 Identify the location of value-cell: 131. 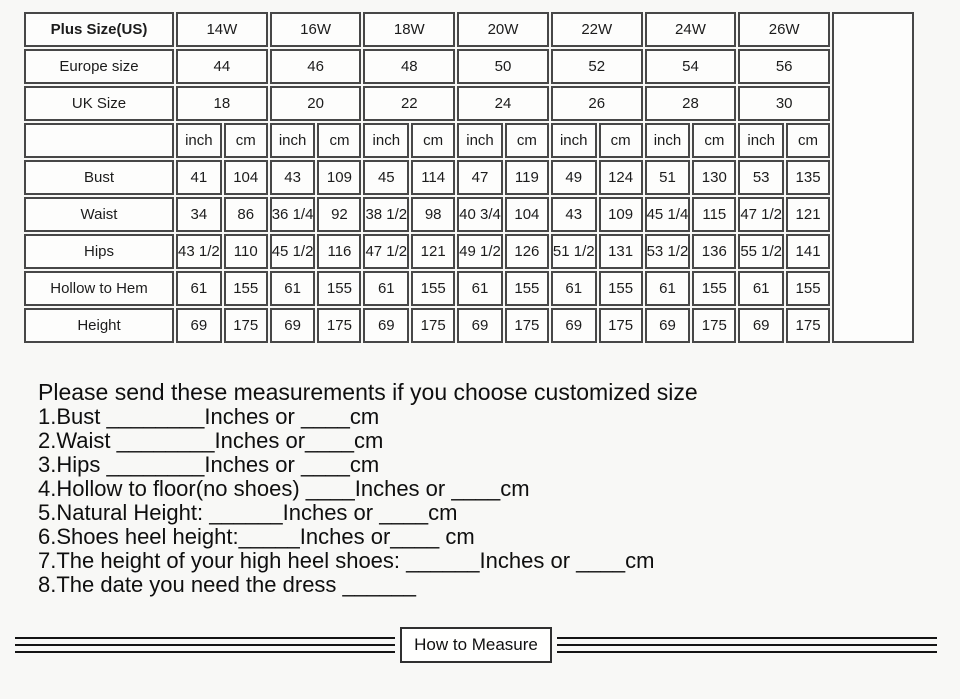
(620, 251).